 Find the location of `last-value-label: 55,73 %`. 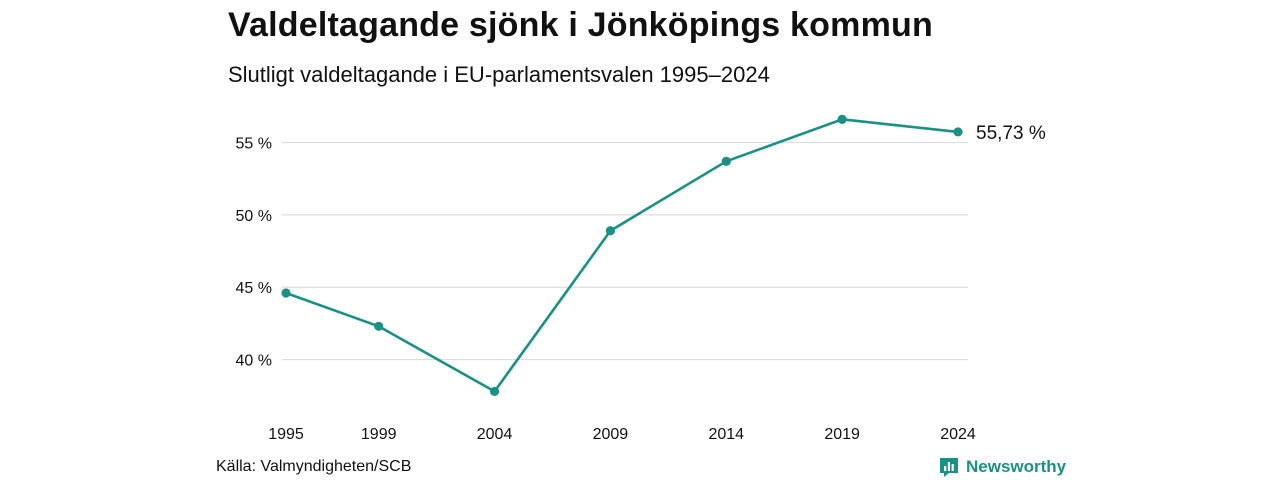

last-value-label: 55,73 % is located at coordinates (1011, 133).